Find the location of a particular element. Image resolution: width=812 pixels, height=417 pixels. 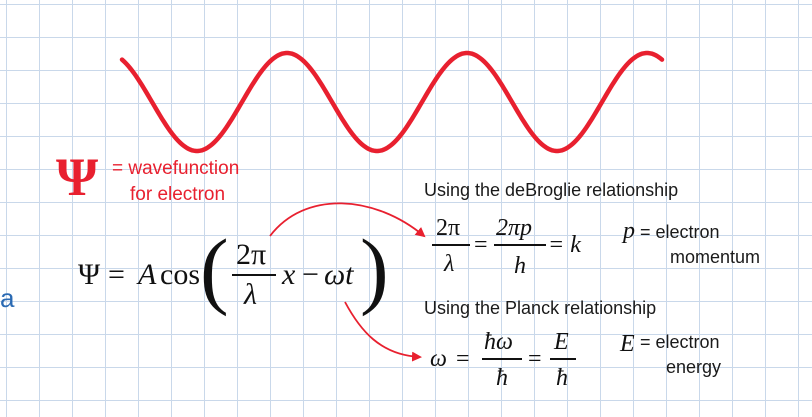

eq-left-paren: ( is located at coordinates (214, 269).